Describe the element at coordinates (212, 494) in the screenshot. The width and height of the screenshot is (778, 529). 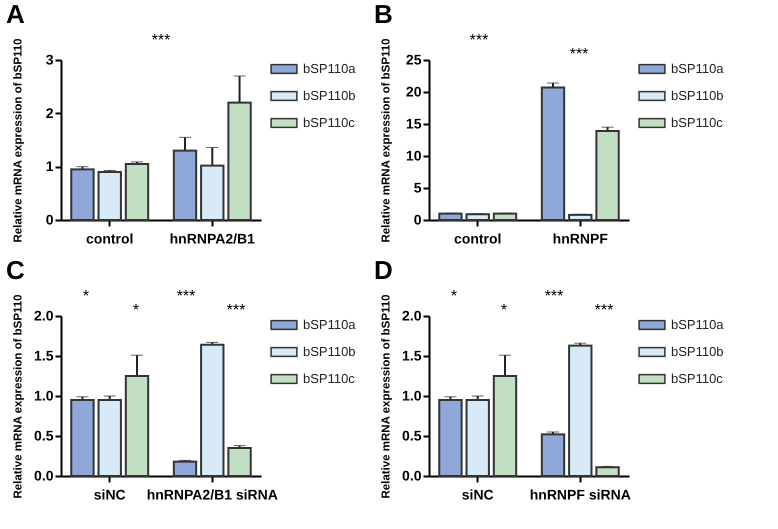
I see `x-tick-label: hnRNPA2/B1 siRNA` at that location.